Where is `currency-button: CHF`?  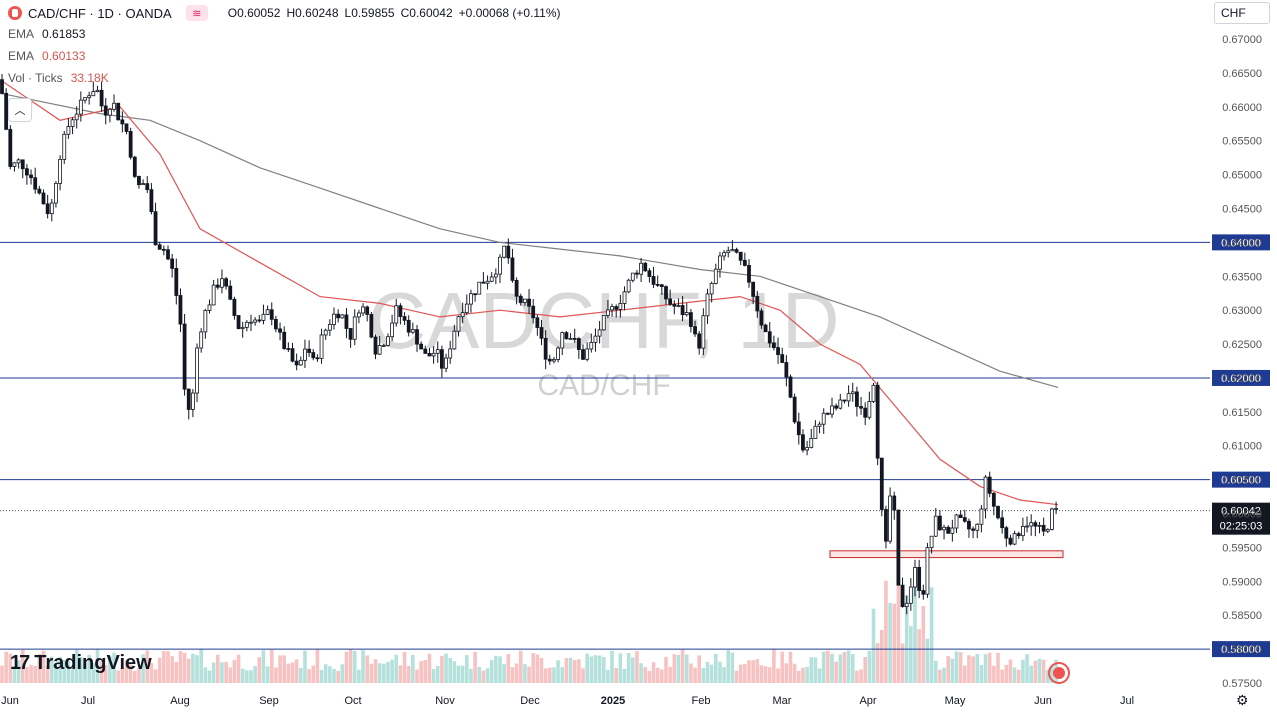
currency-button: CHF is located at coordinates (1242, 13).